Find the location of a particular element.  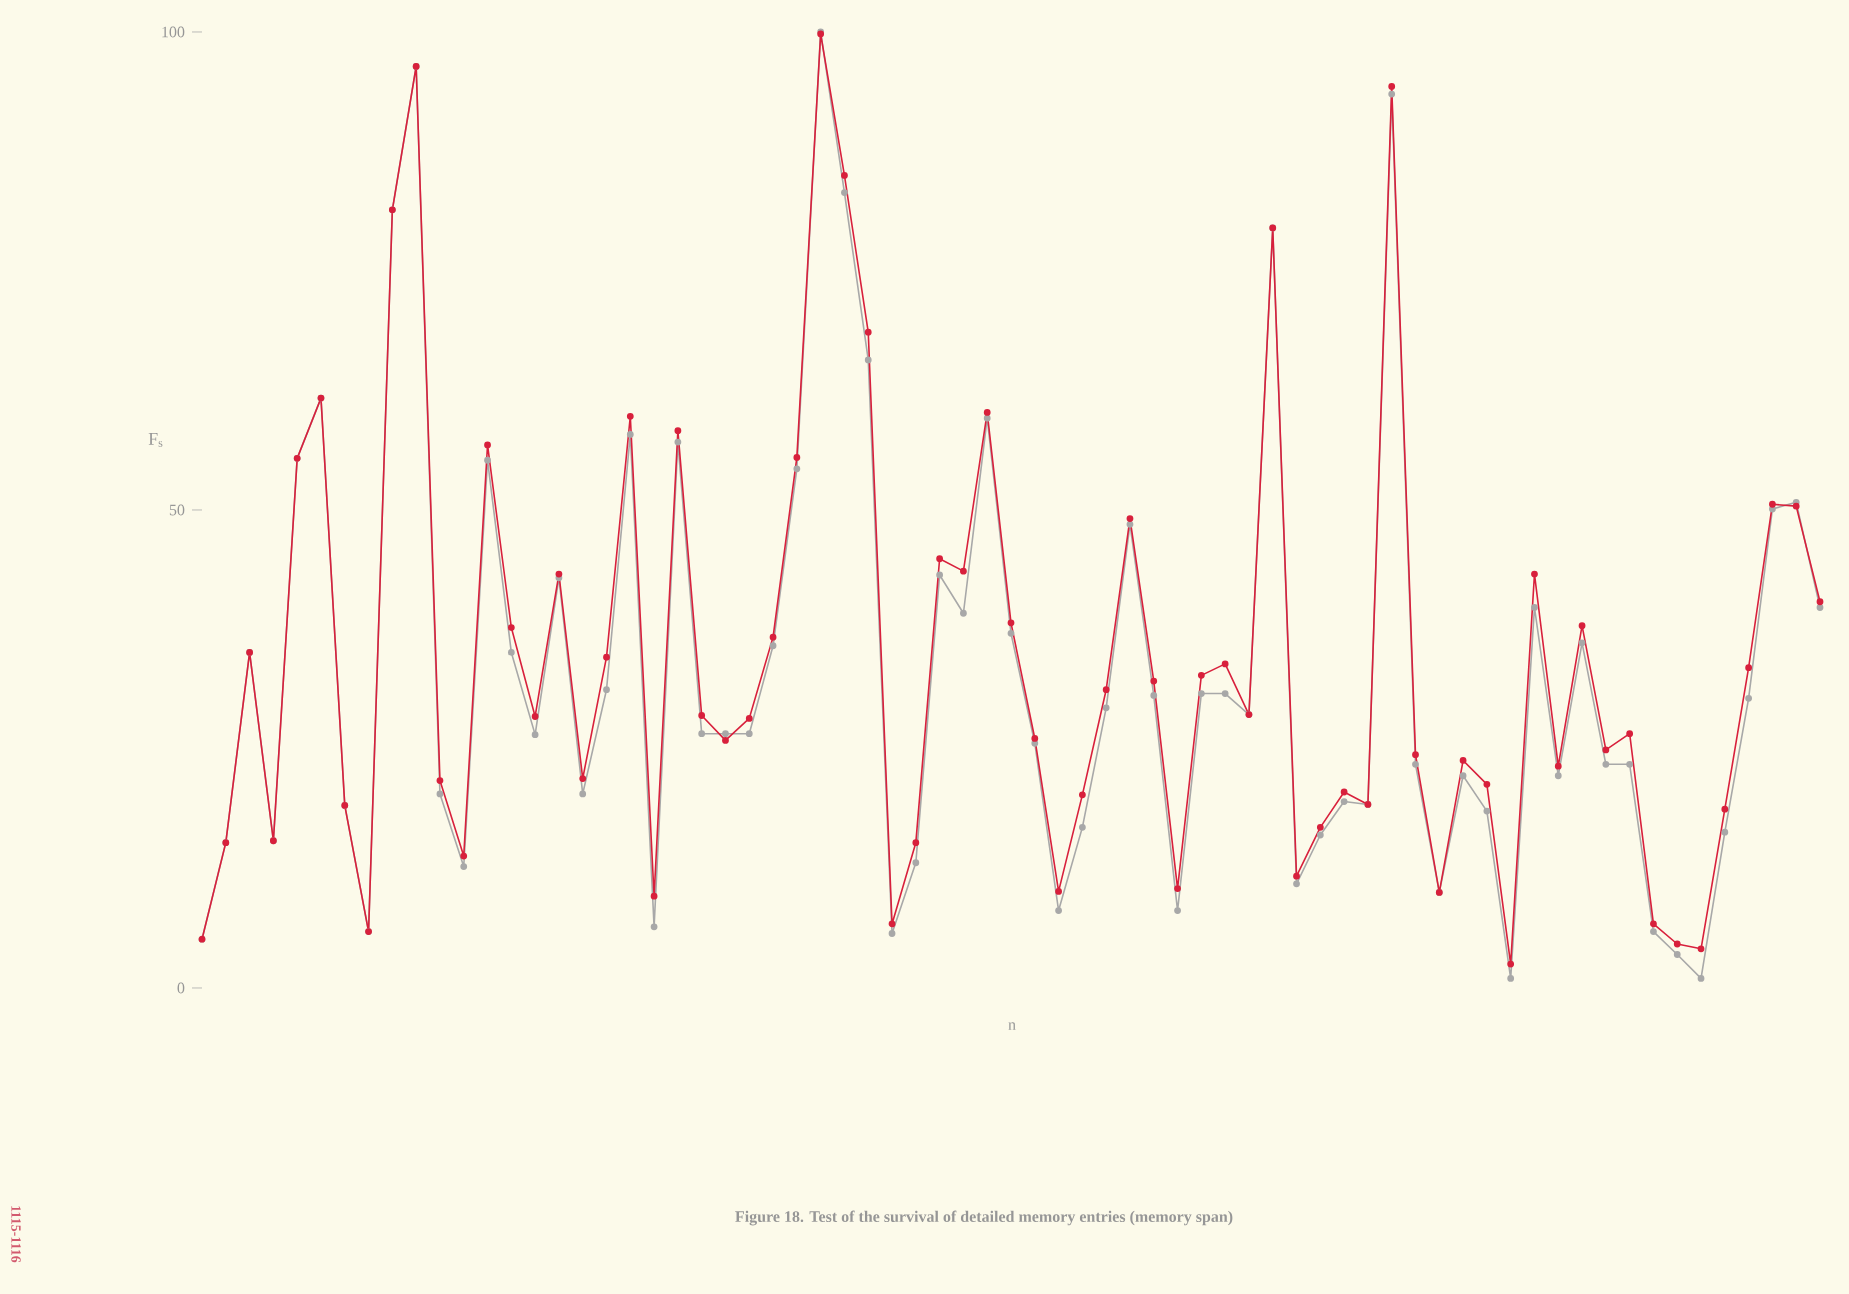

y-axis-title: F$_{s}$ is located at coordinates (155, 440).